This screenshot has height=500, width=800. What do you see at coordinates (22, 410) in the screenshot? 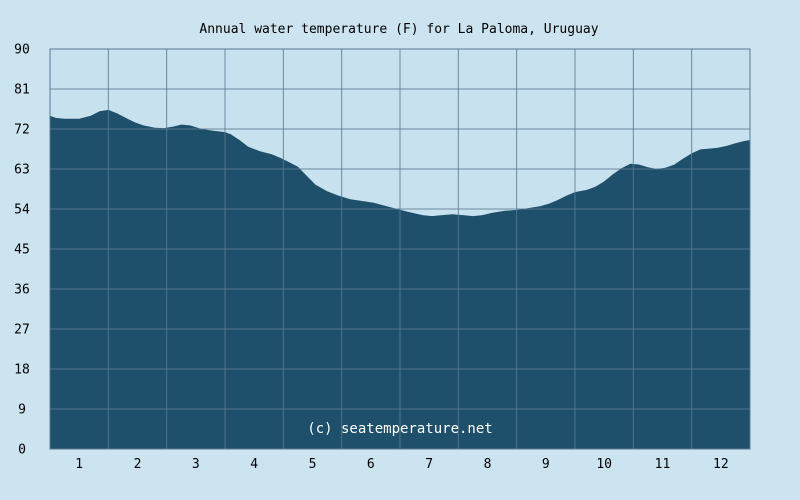
I see `y-tick-label: 9` at bounding box center [22, 410].